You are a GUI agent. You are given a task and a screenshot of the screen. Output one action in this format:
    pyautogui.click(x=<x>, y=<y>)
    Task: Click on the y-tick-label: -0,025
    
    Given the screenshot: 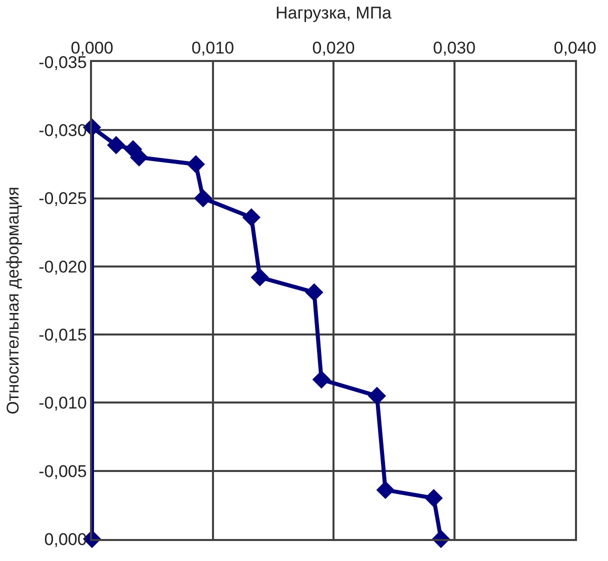 What is the action you would take?
    pyautogui.click(x=62, y=198)
    